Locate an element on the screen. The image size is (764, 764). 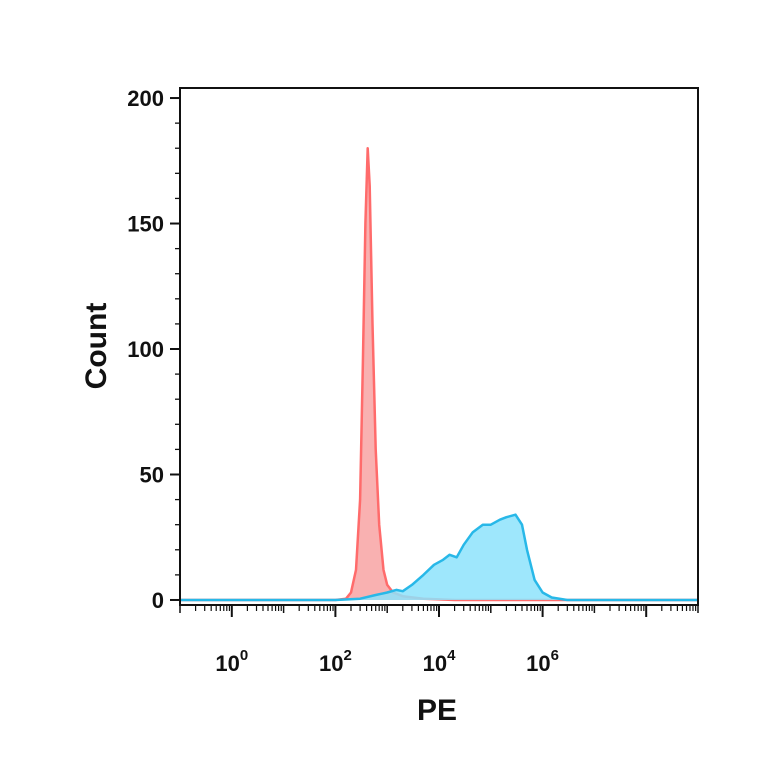
x-tick-label: 10⁶ is located at coordinates (542, 661).